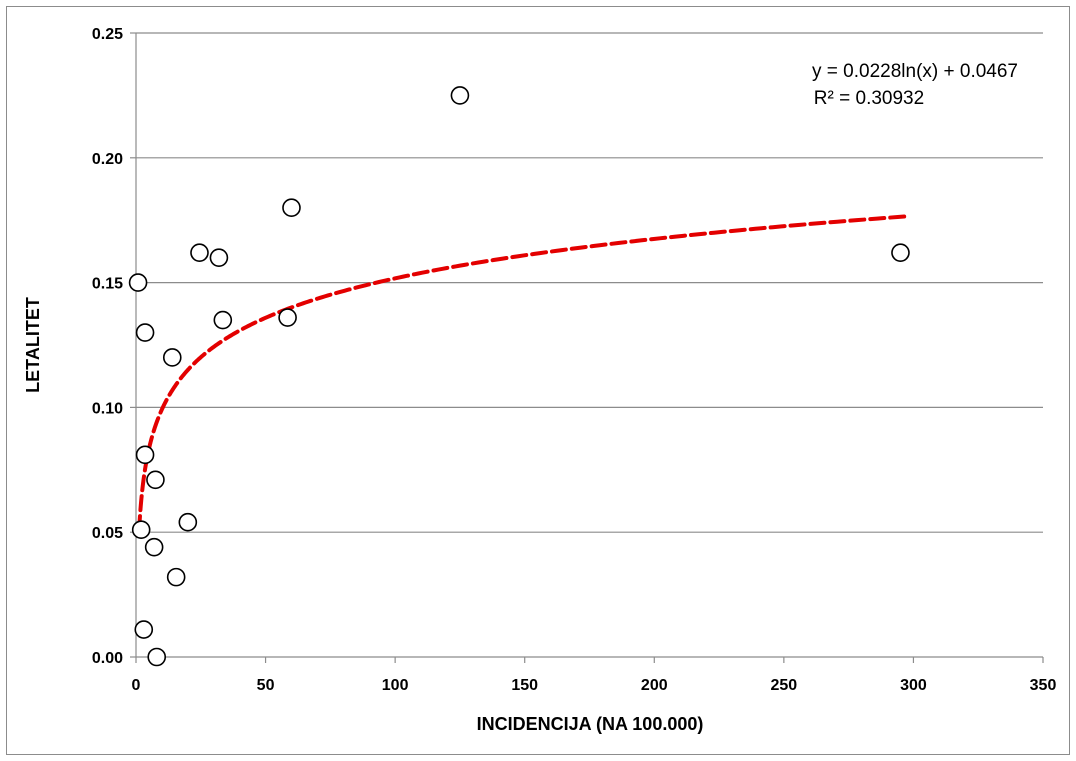 The width and height of the screenshot is (1076, 761). Describe the element at coordinates (107, 408) in the screenshot. I see `y-tick-label: 0.10` at that location.